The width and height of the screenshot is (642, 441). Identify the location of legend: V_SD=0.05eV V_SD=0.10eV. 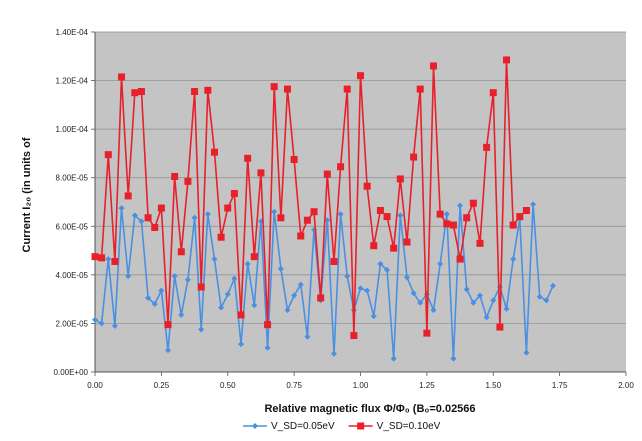
(342, 426).